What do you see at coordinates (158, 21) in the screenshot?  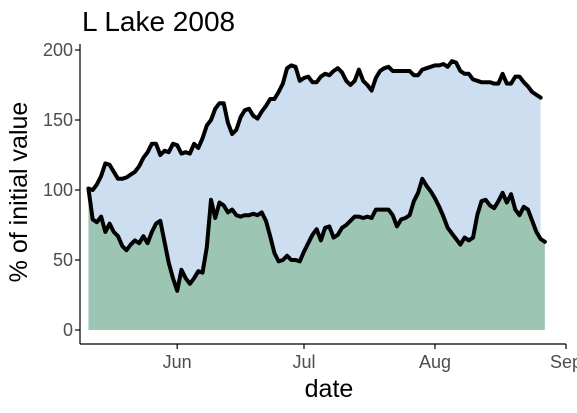 I see `chart-title: L Lake 2008` at bounding box center [158, 21].